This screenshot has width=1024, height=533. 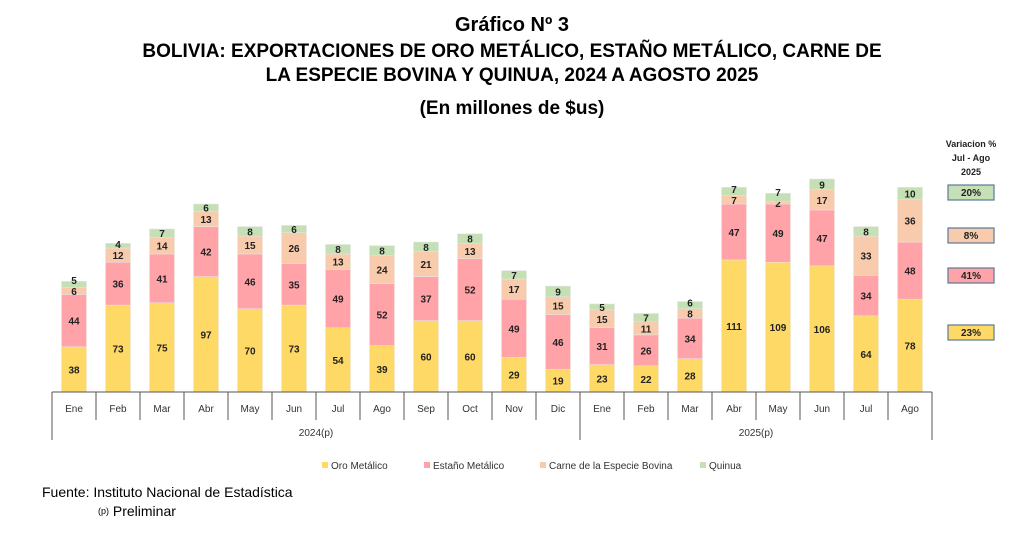 I want to click on data-label: 17, so click(x=514, y=290).